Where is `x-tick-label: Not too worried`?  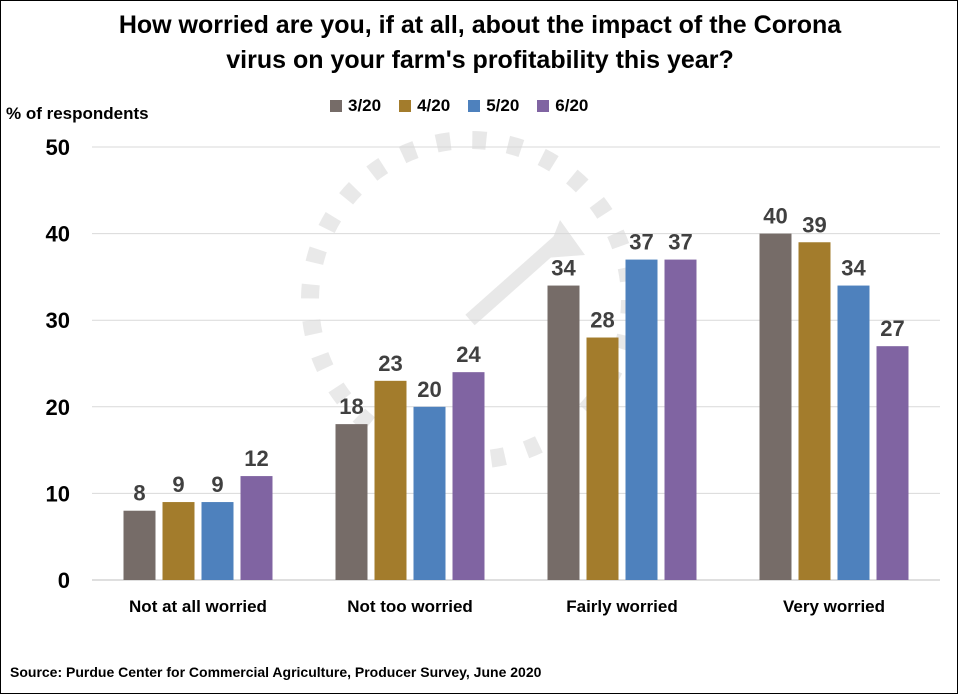
x-tick-label: Not too worried is located at coordinates (410, 606).